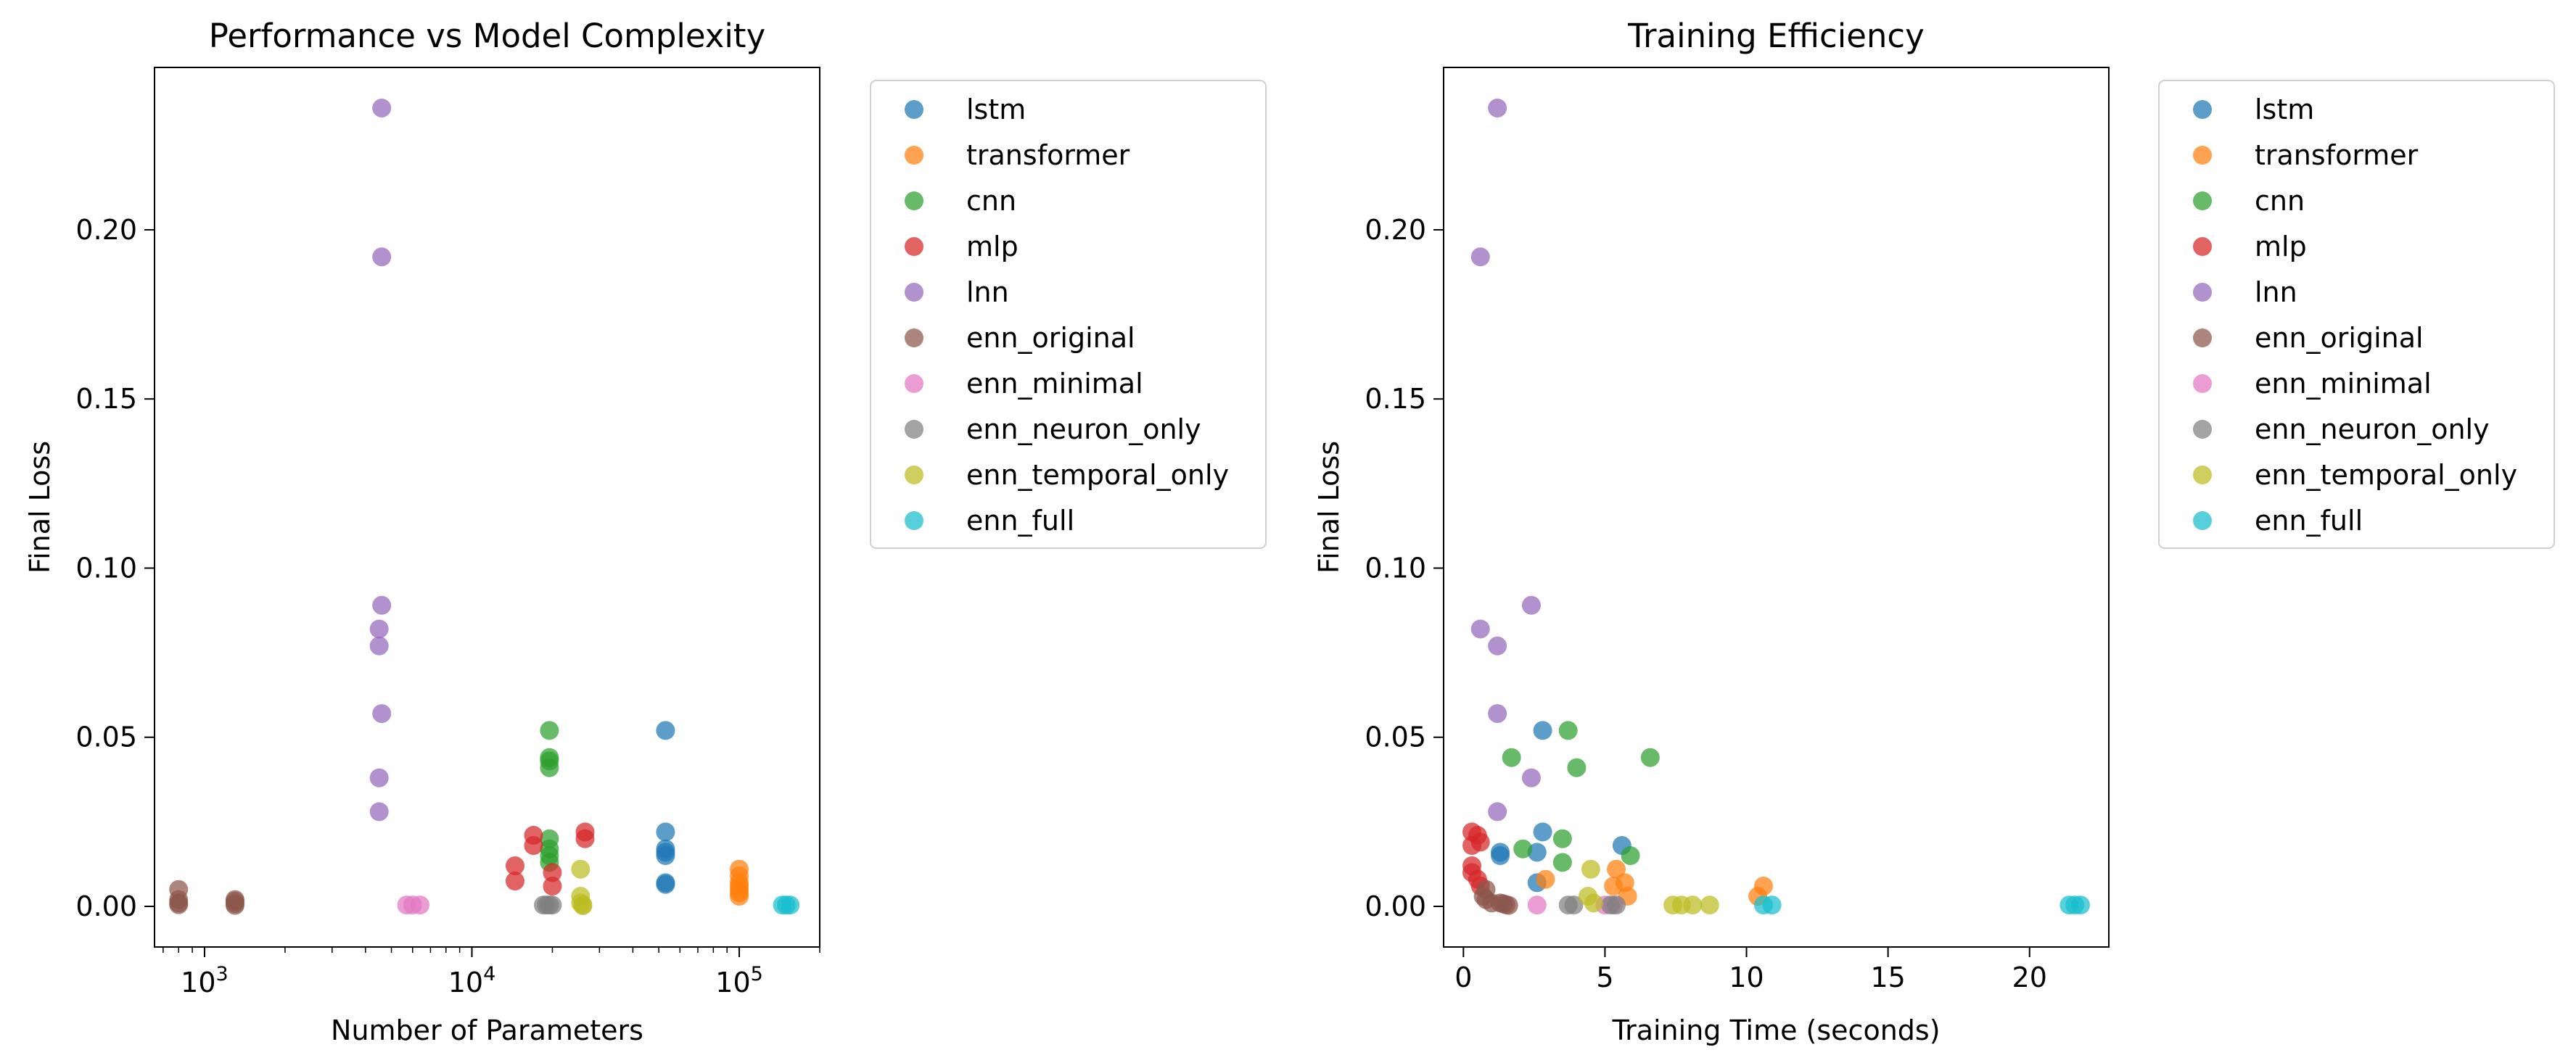 This screenshot has width=2576, height=1063. What do you see at coordinates (550, 859) in the screenshot?
I see `series-mlp` at bounding box center [550, 859].